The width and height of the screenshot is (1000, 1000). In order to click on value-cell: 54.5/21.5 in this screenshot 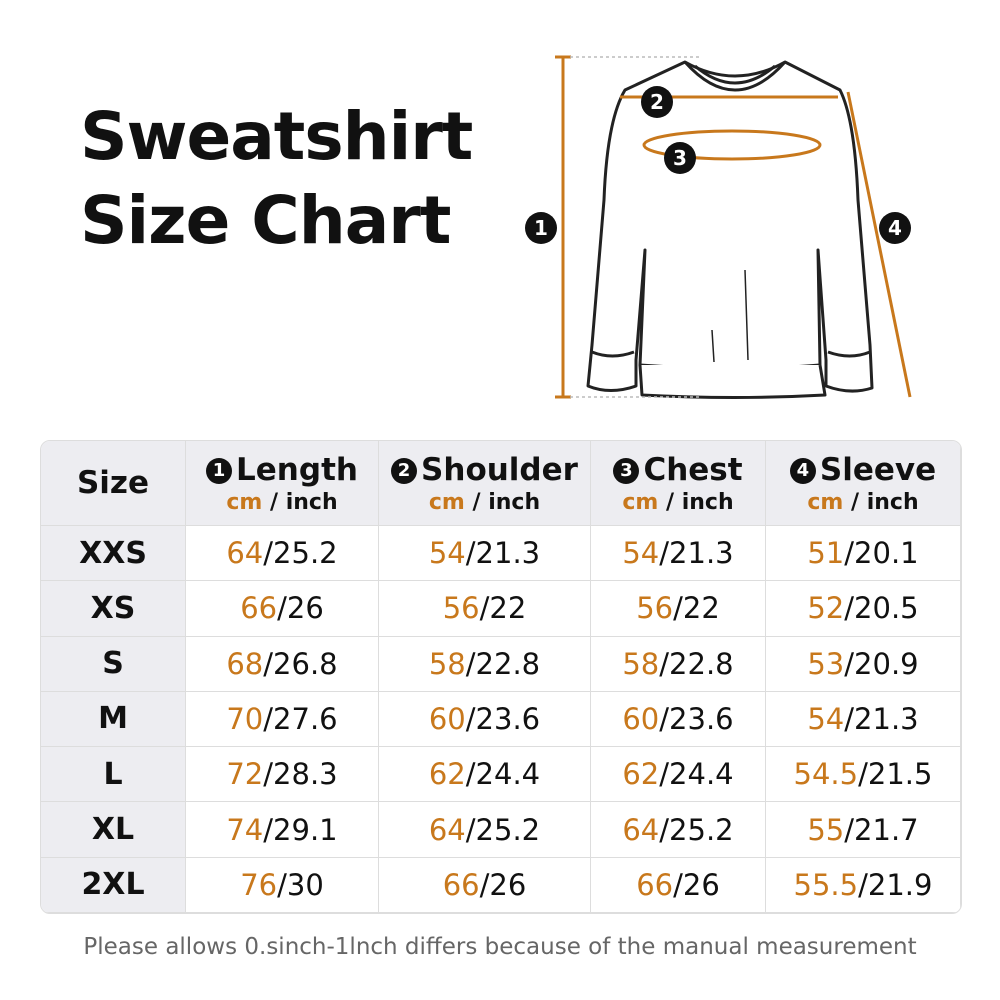, I will do `click(863, 775)`.